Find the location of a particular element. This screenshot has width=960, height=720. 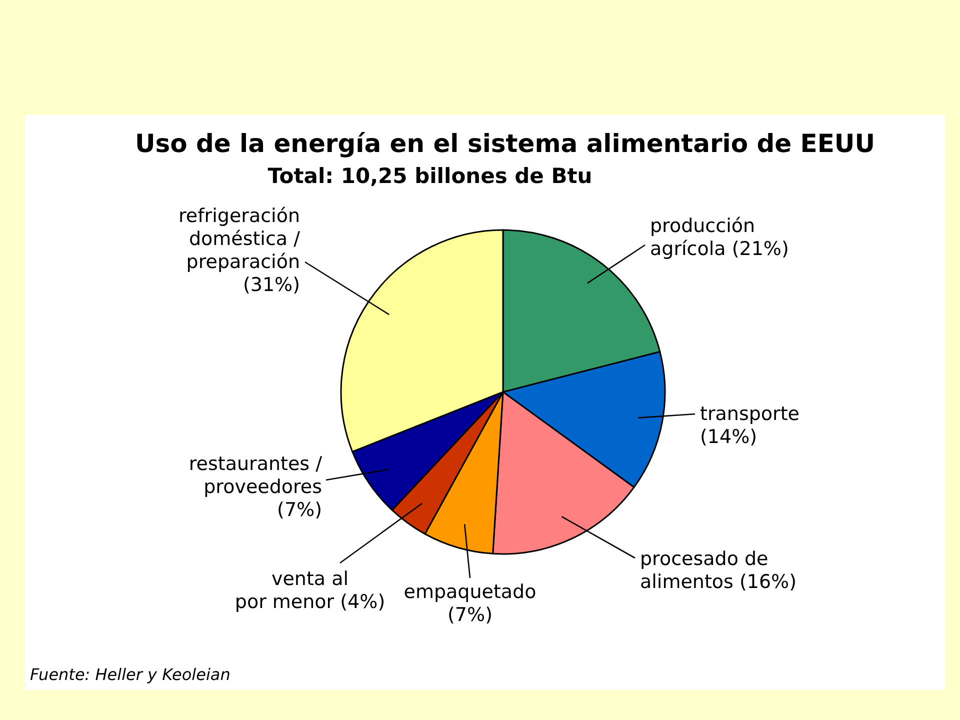

data-label: (31%) is located at coordinates (271, 285).